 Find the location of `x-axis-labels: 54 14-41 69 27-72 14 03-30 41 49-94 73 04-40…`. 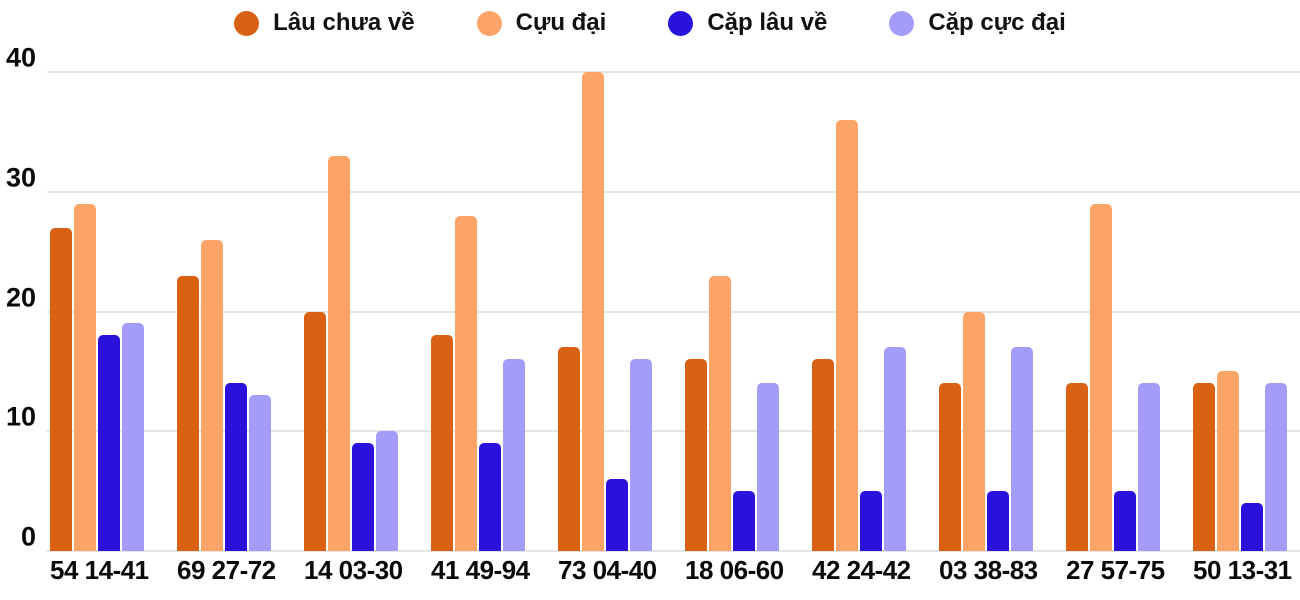

x-axis-labels: 54 14-41 69 27-72 14 03-30 41 49-94 73 04-40… is located at coordinates (671, 570).